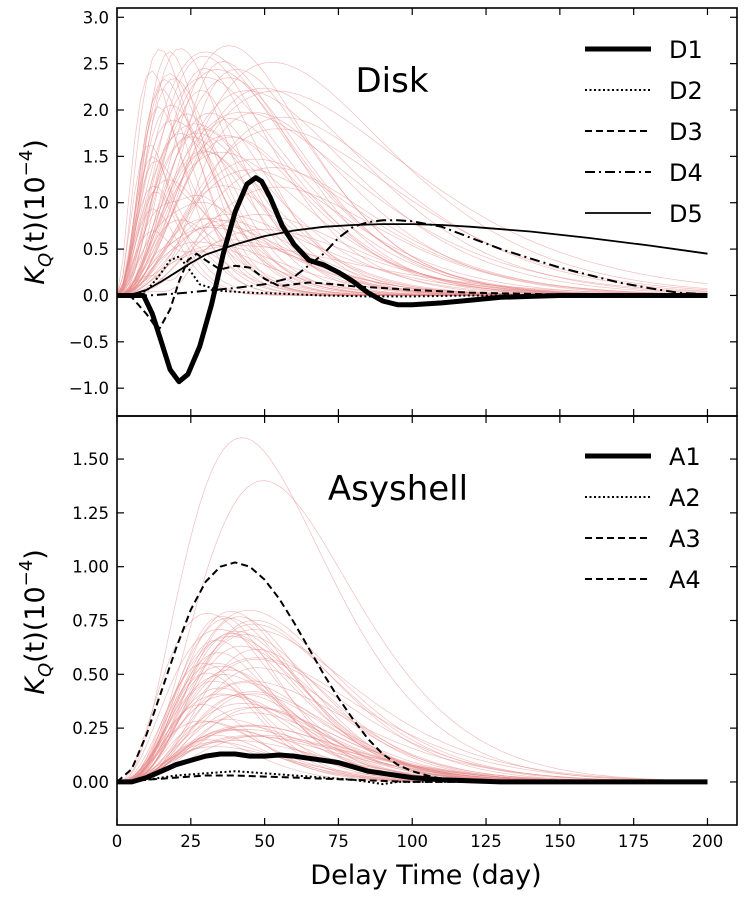 The height and width of the screenshot is (897, 747). I want to click on x-tick-label: 125, so click(486, 841).